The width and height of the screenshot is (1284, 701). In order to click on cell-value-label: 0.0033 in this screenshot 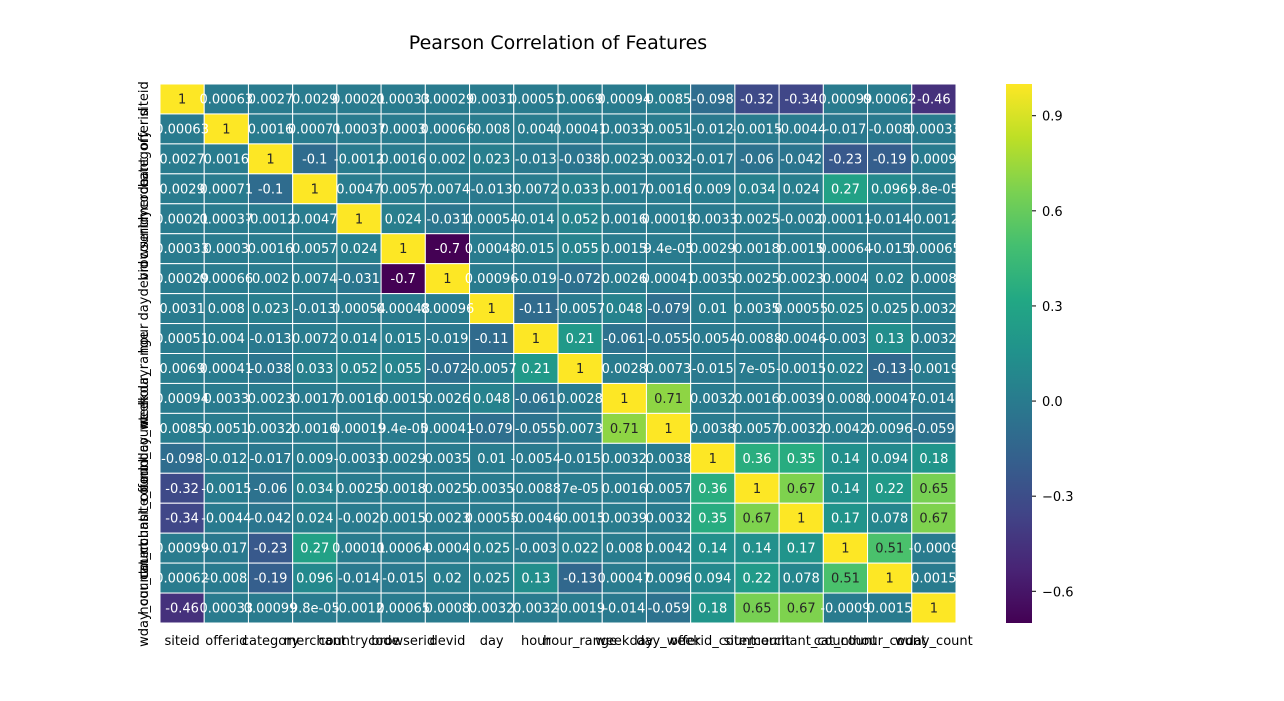, I will do `click(625, 129)`.